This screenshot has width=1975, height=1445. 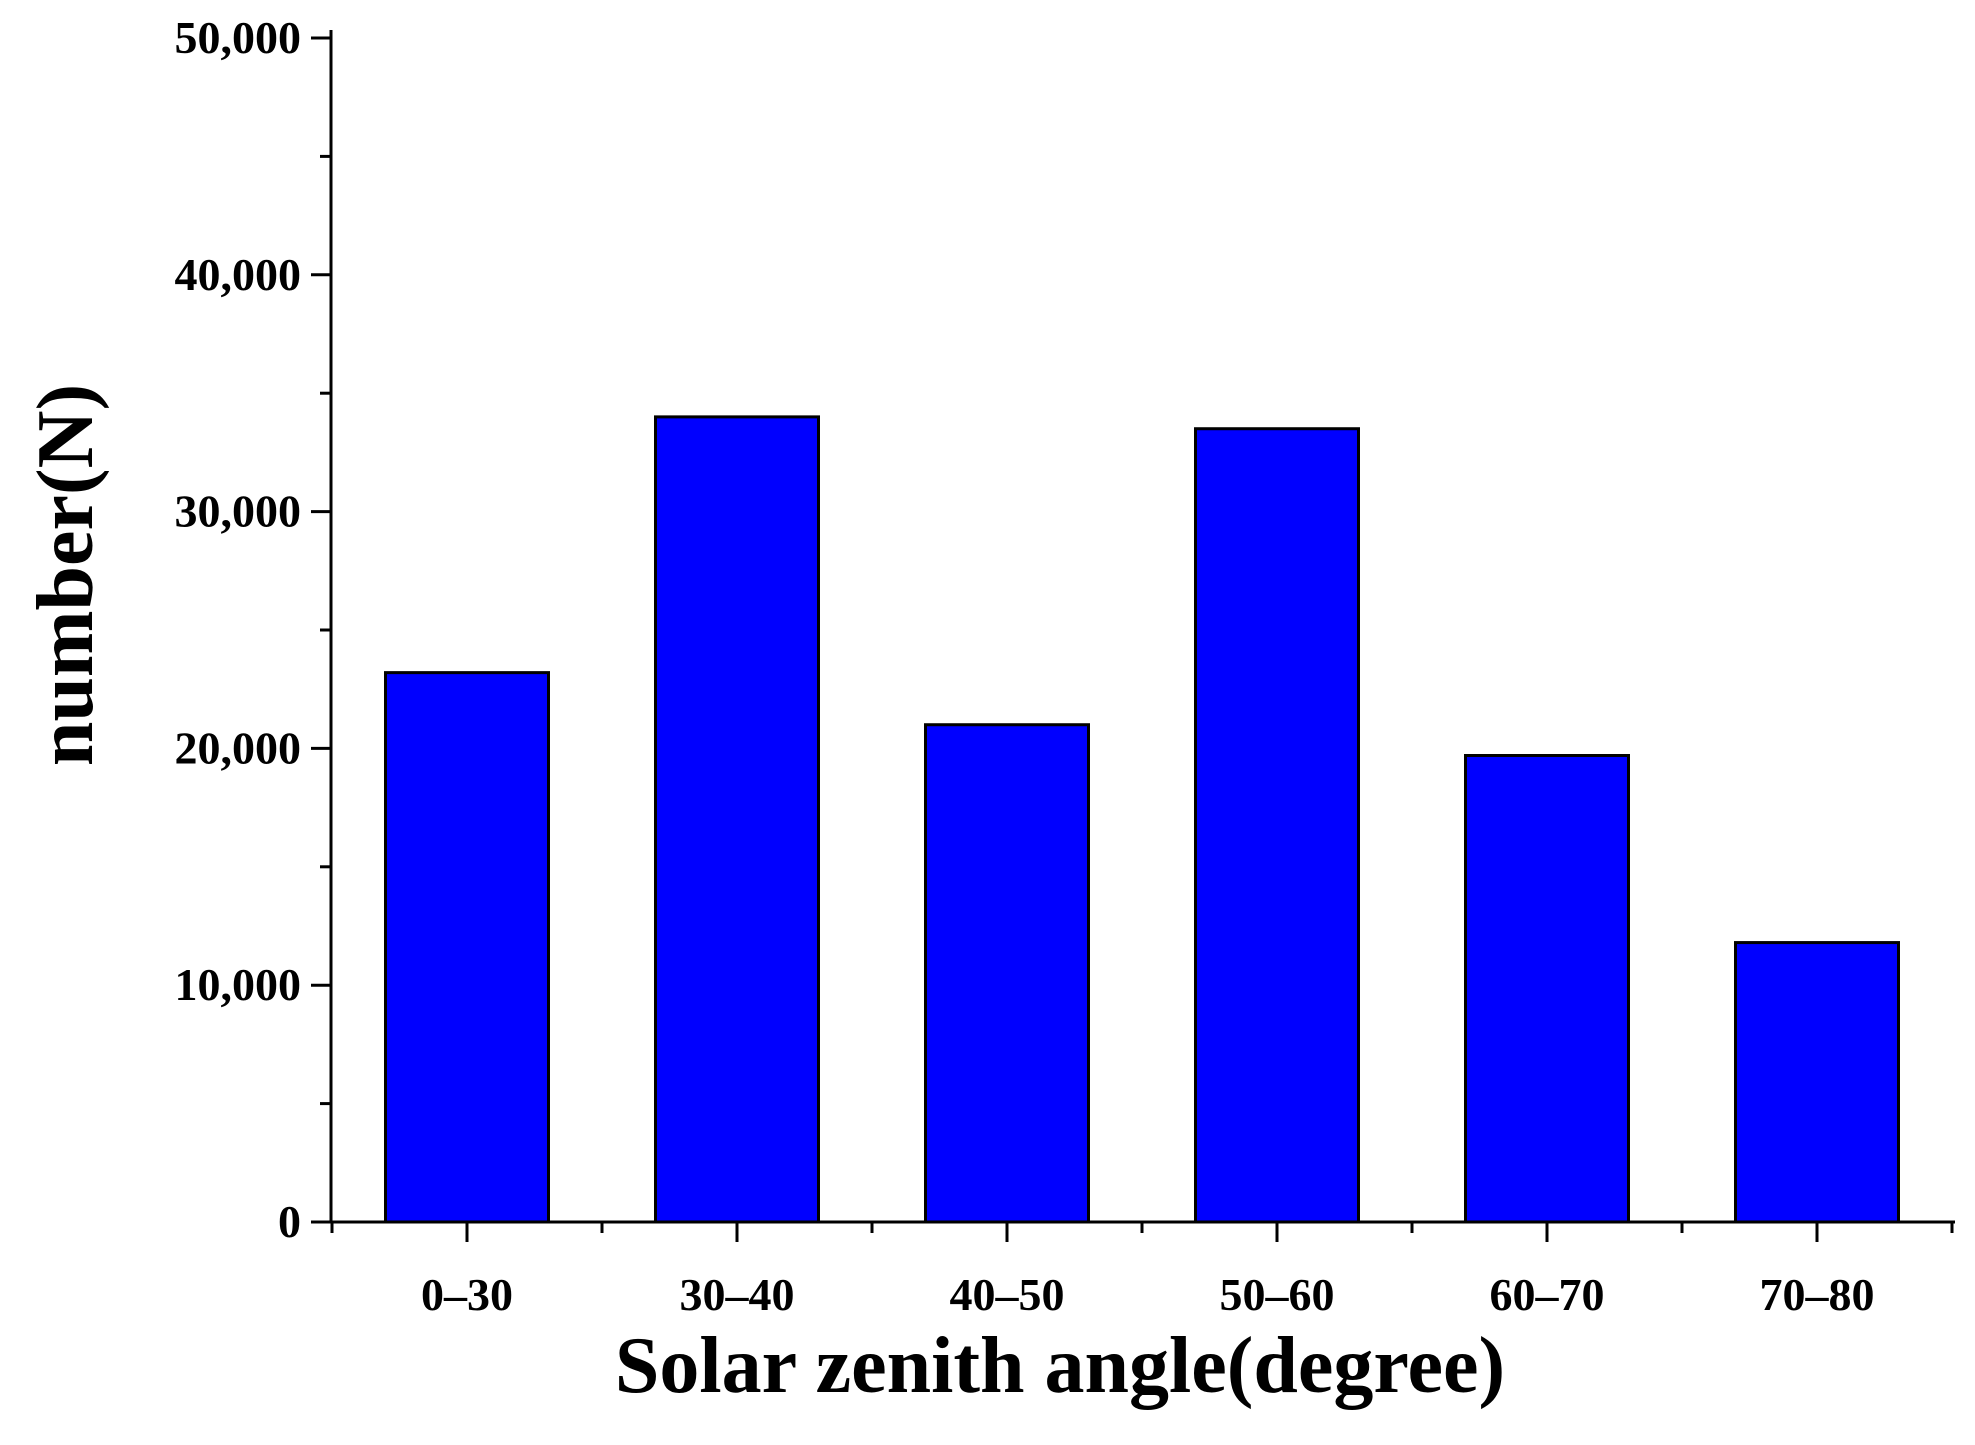 I want to click on x-axis-title: Solar zenith angle(degree), so click(x=1060, y=1366).